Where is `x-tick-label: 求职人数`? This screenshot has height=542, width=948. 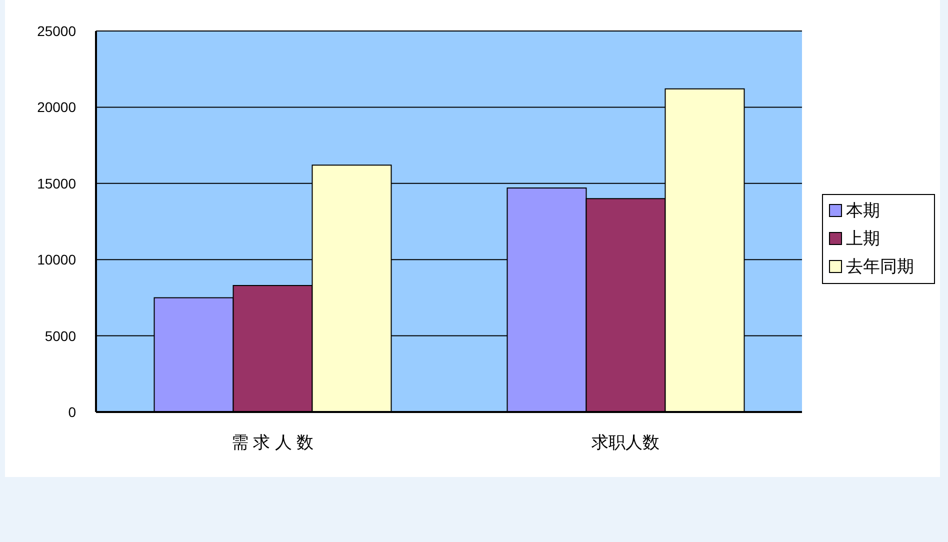
x-tick-label: 求职人数 is located at coordinates (626, 442).